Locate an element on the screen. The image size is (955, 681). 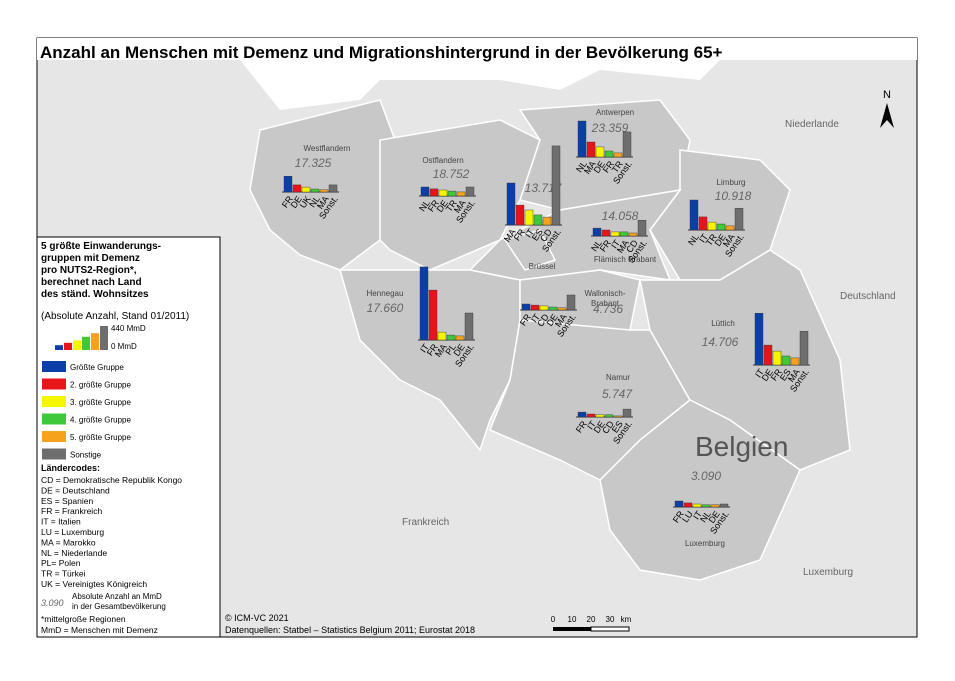
legend-title: des ständ. Wohnsitzes is located at coordinates (95, 294).